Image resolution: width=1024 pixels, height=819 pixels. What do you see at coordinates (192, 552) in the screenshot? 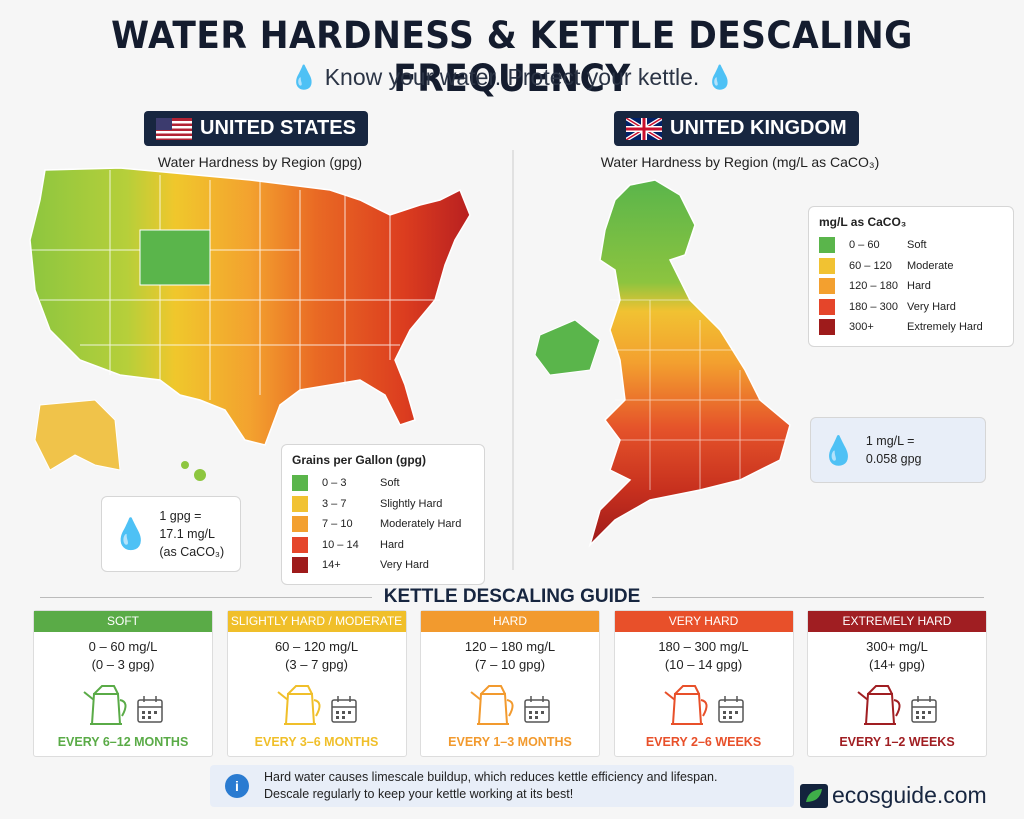
I see `conversion-line: (as CaCO₃)` at bounding box center [192, 552].